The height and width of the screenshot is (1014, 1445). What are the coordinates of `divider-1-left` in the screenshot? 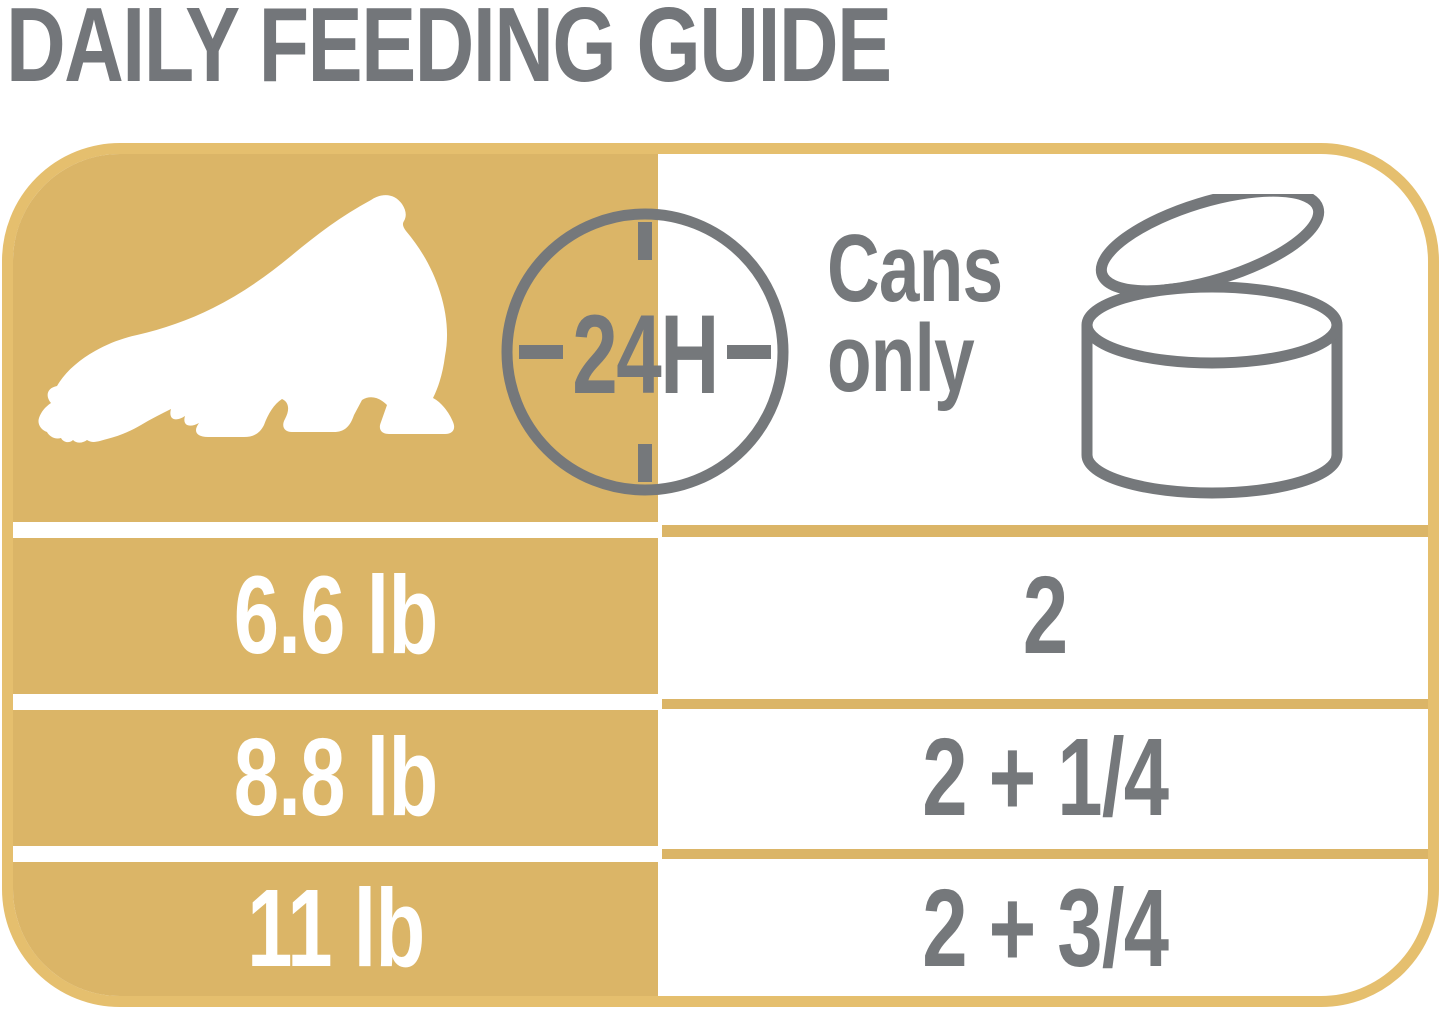 It's located at (335, 530).